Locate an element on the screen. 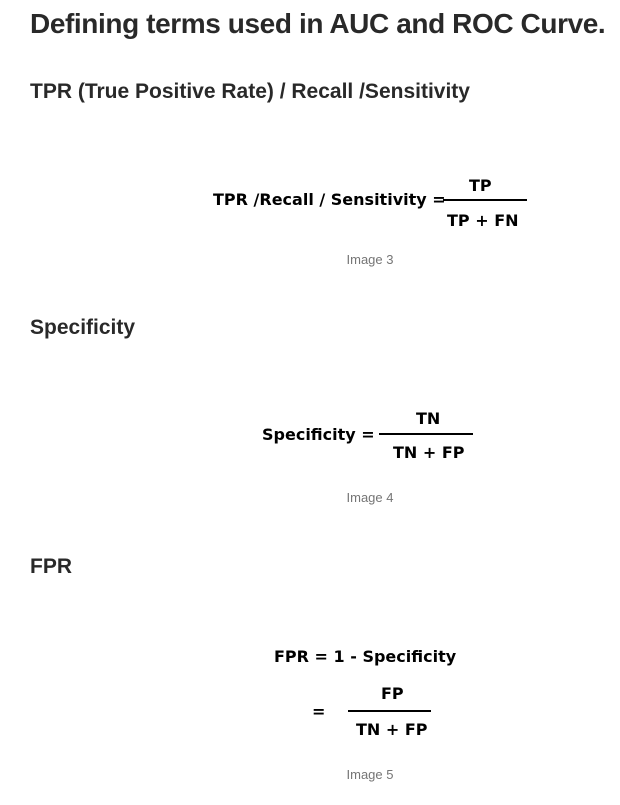 The image size is (620, 805). image-caption: Image 5 is located at coordinates (370, 774).